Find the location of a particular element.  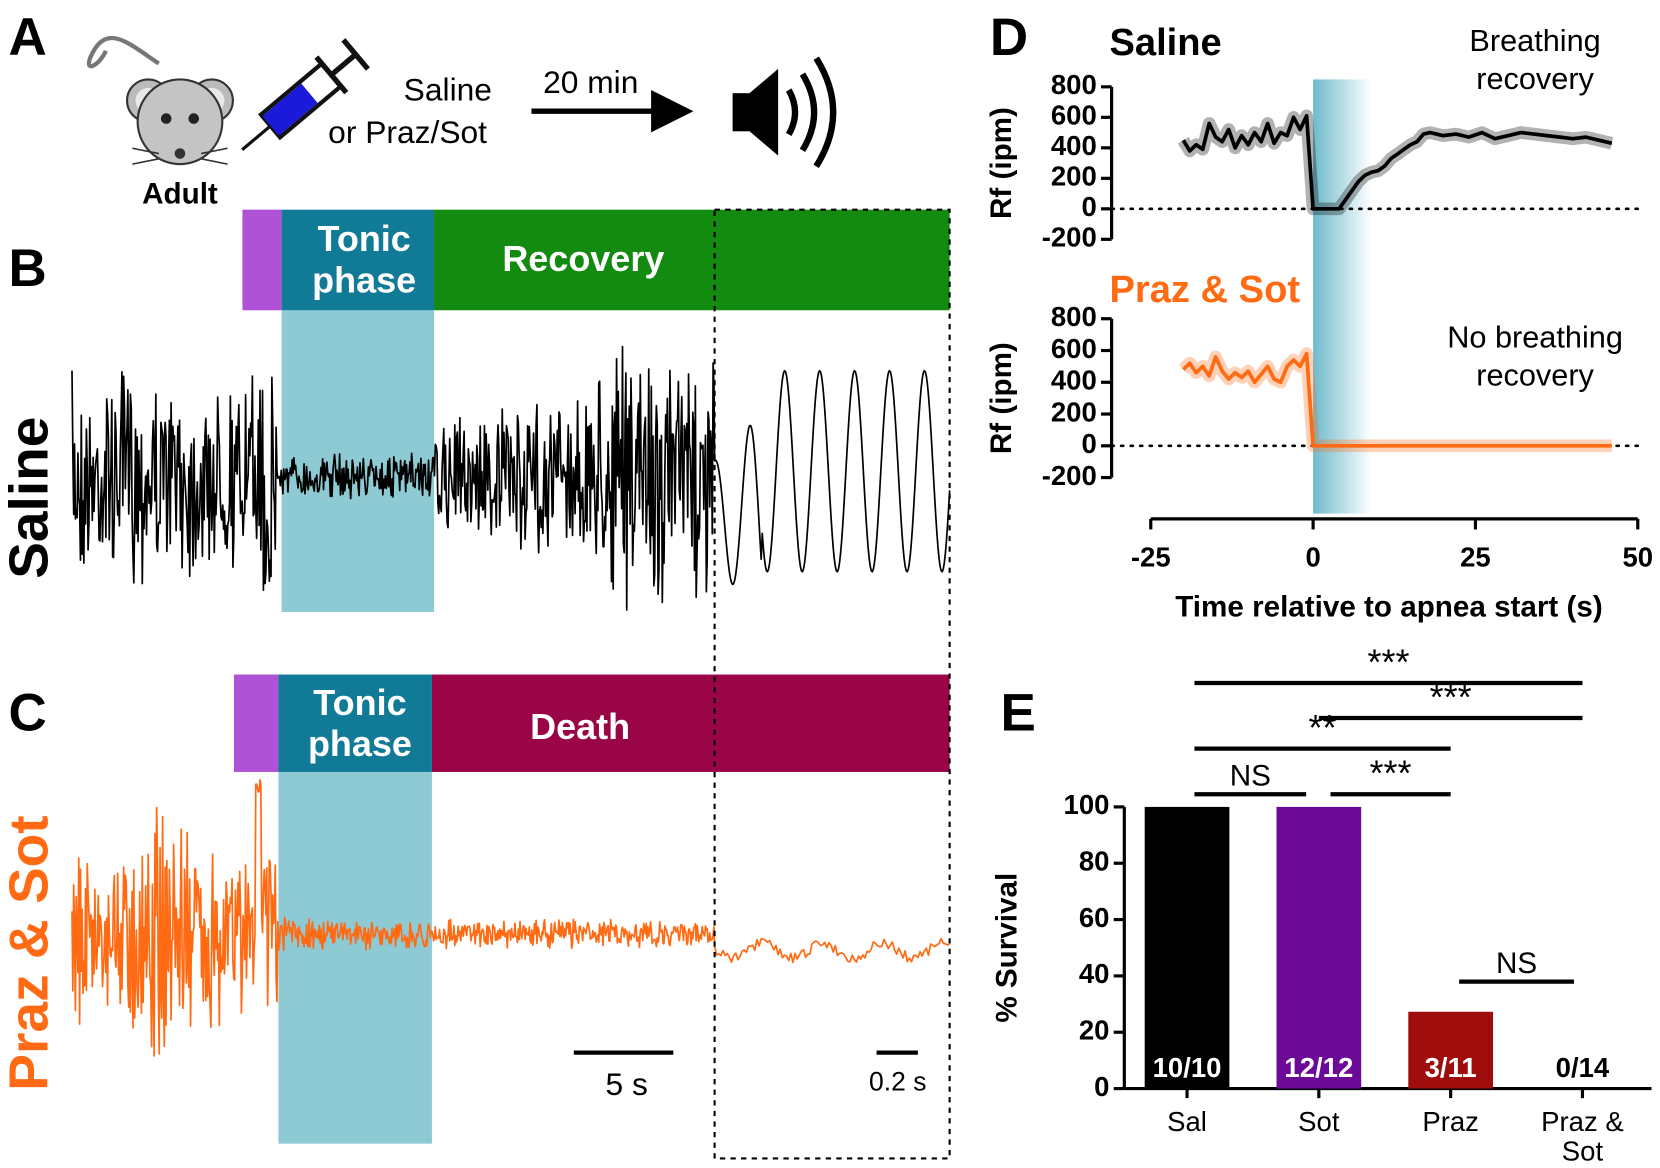

x-axis-label: Time relative to apnea start (s) is located at coordinates (1388, 606).